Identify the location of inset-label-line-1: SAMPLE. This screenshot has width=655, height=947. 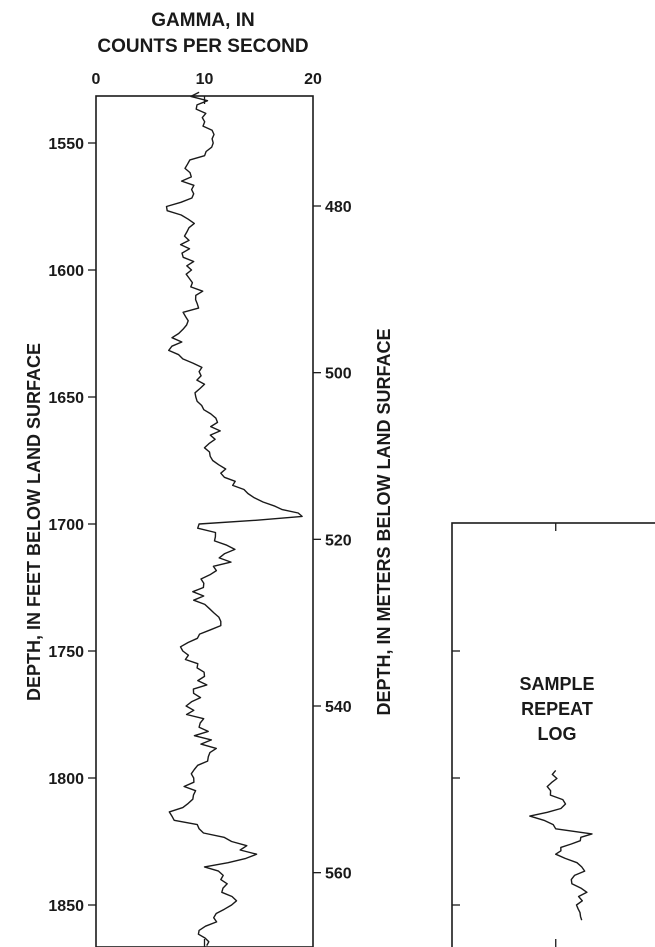
(556, 684).